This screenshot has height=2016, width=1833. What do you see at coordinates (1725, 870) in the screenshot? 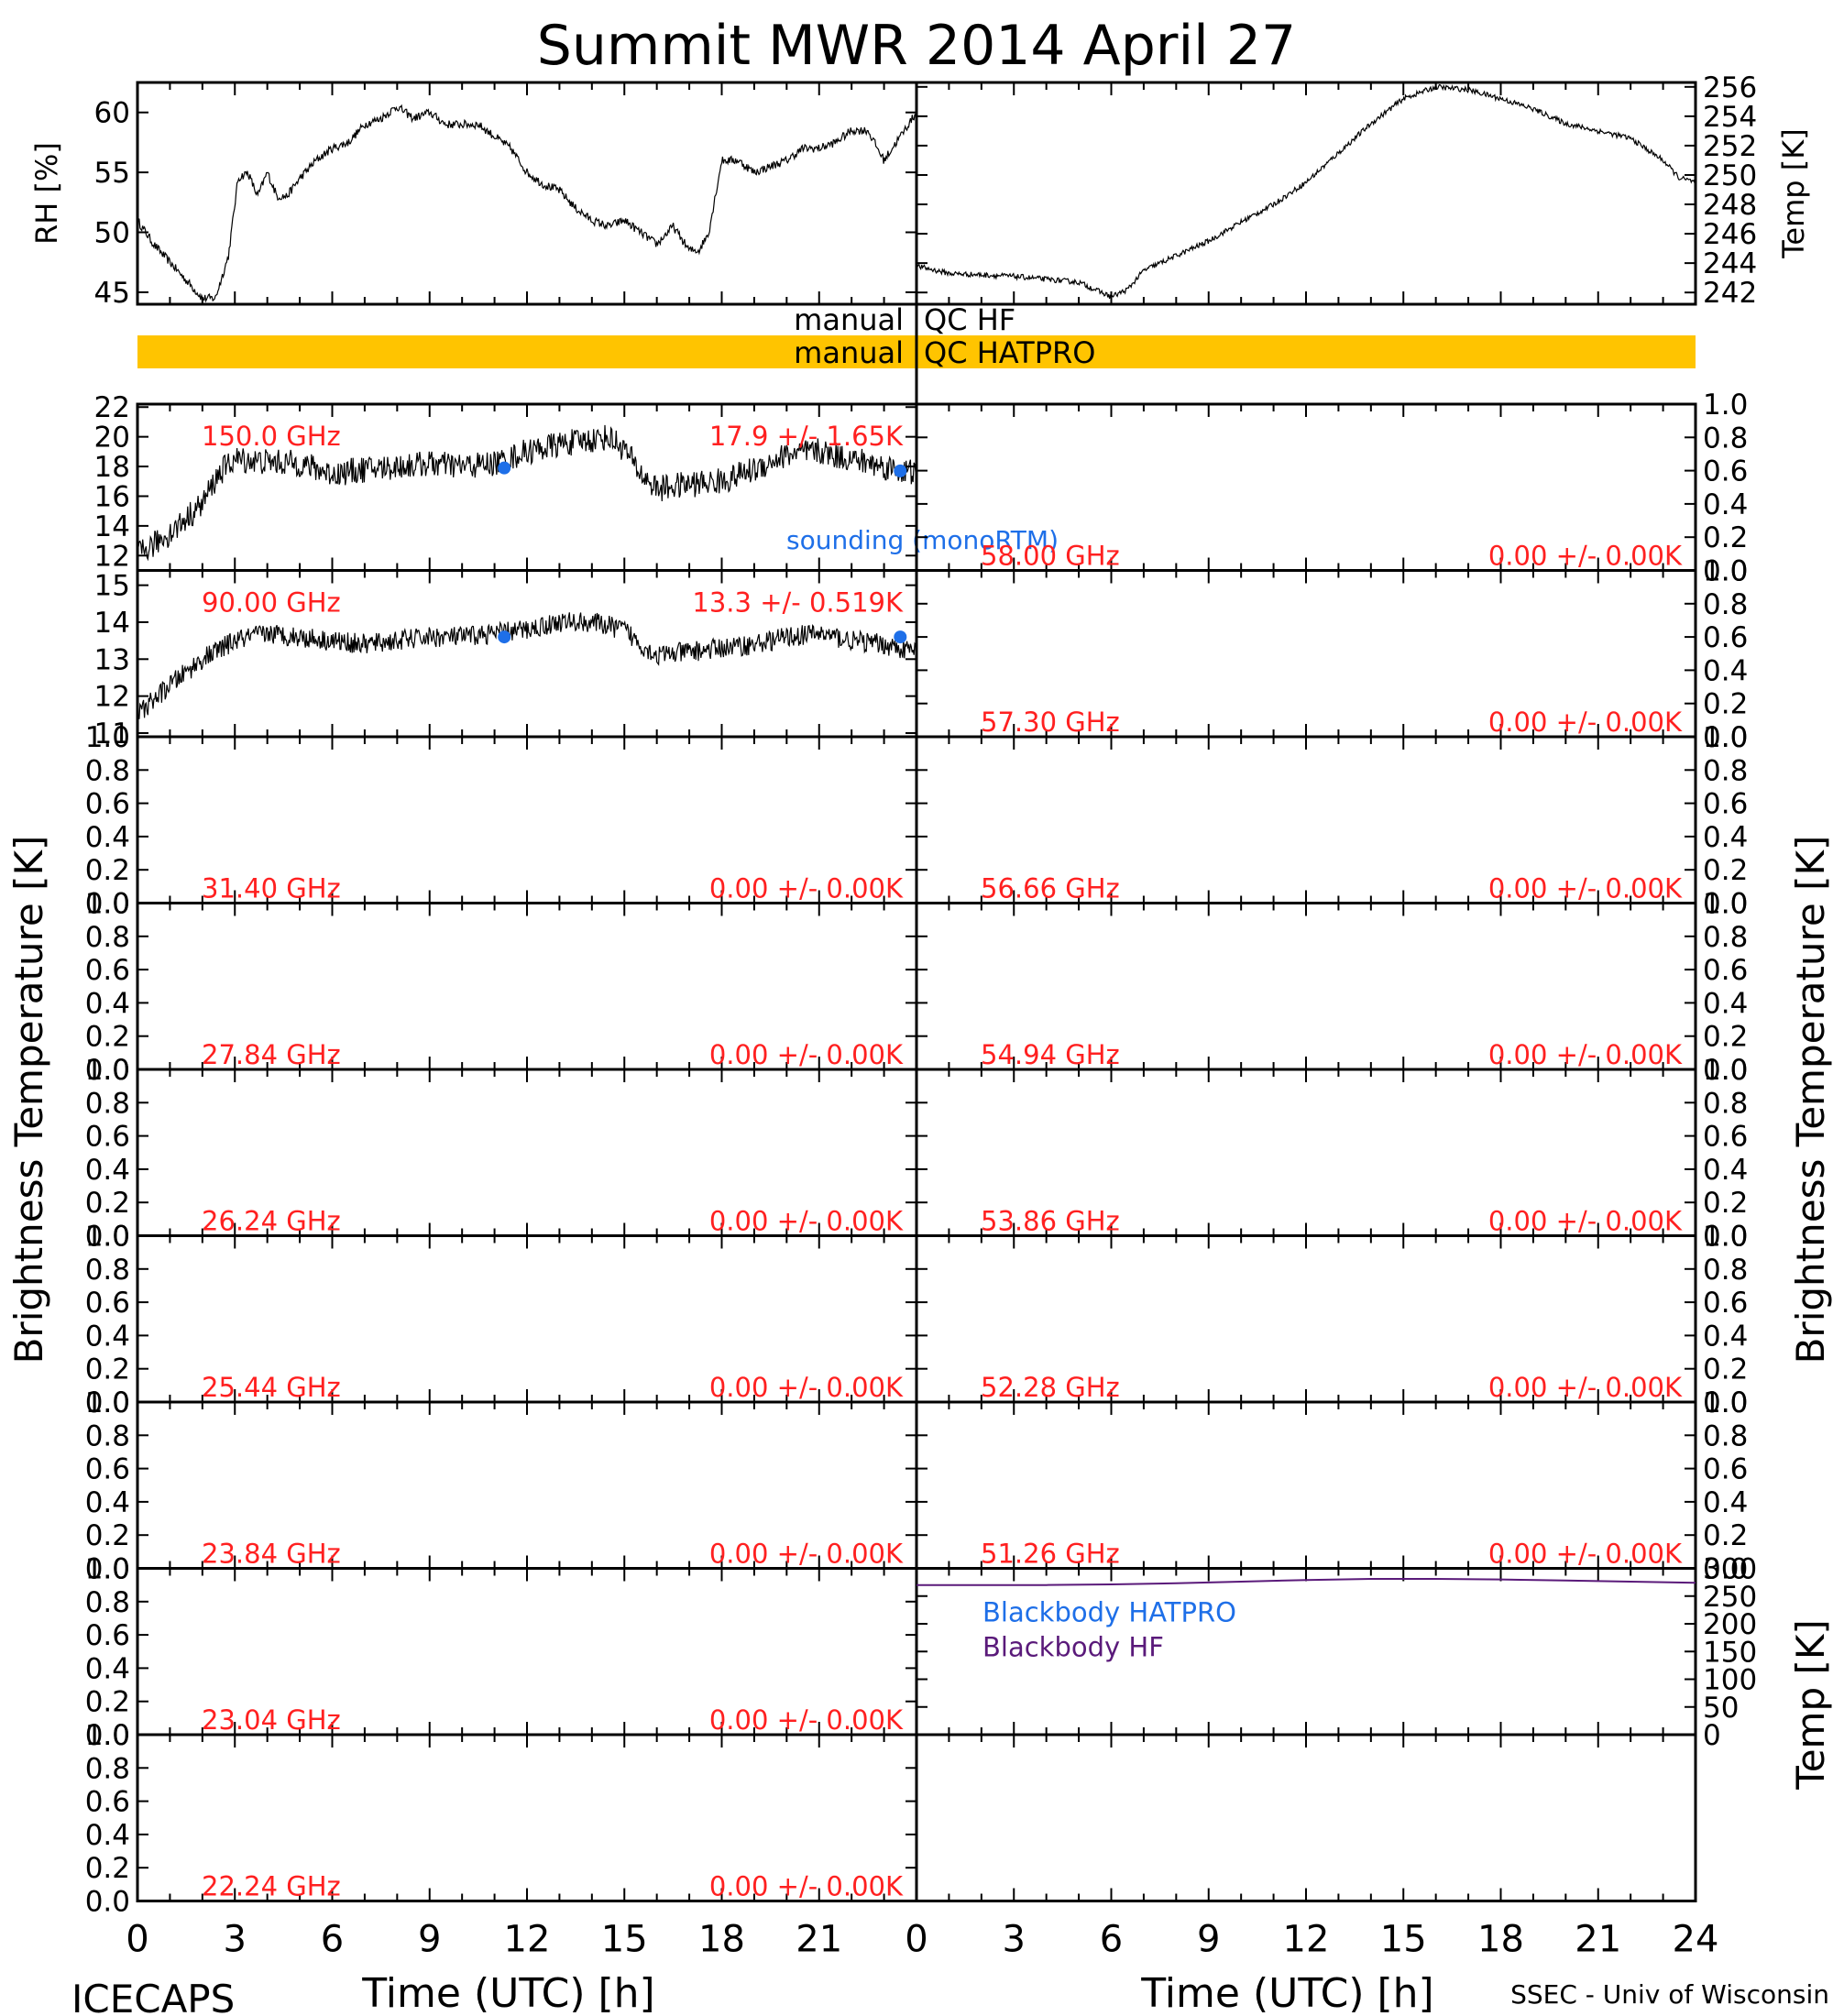
I see `panel-56.66-ytick-label: 0.2` at bounding box center [1725, 870].